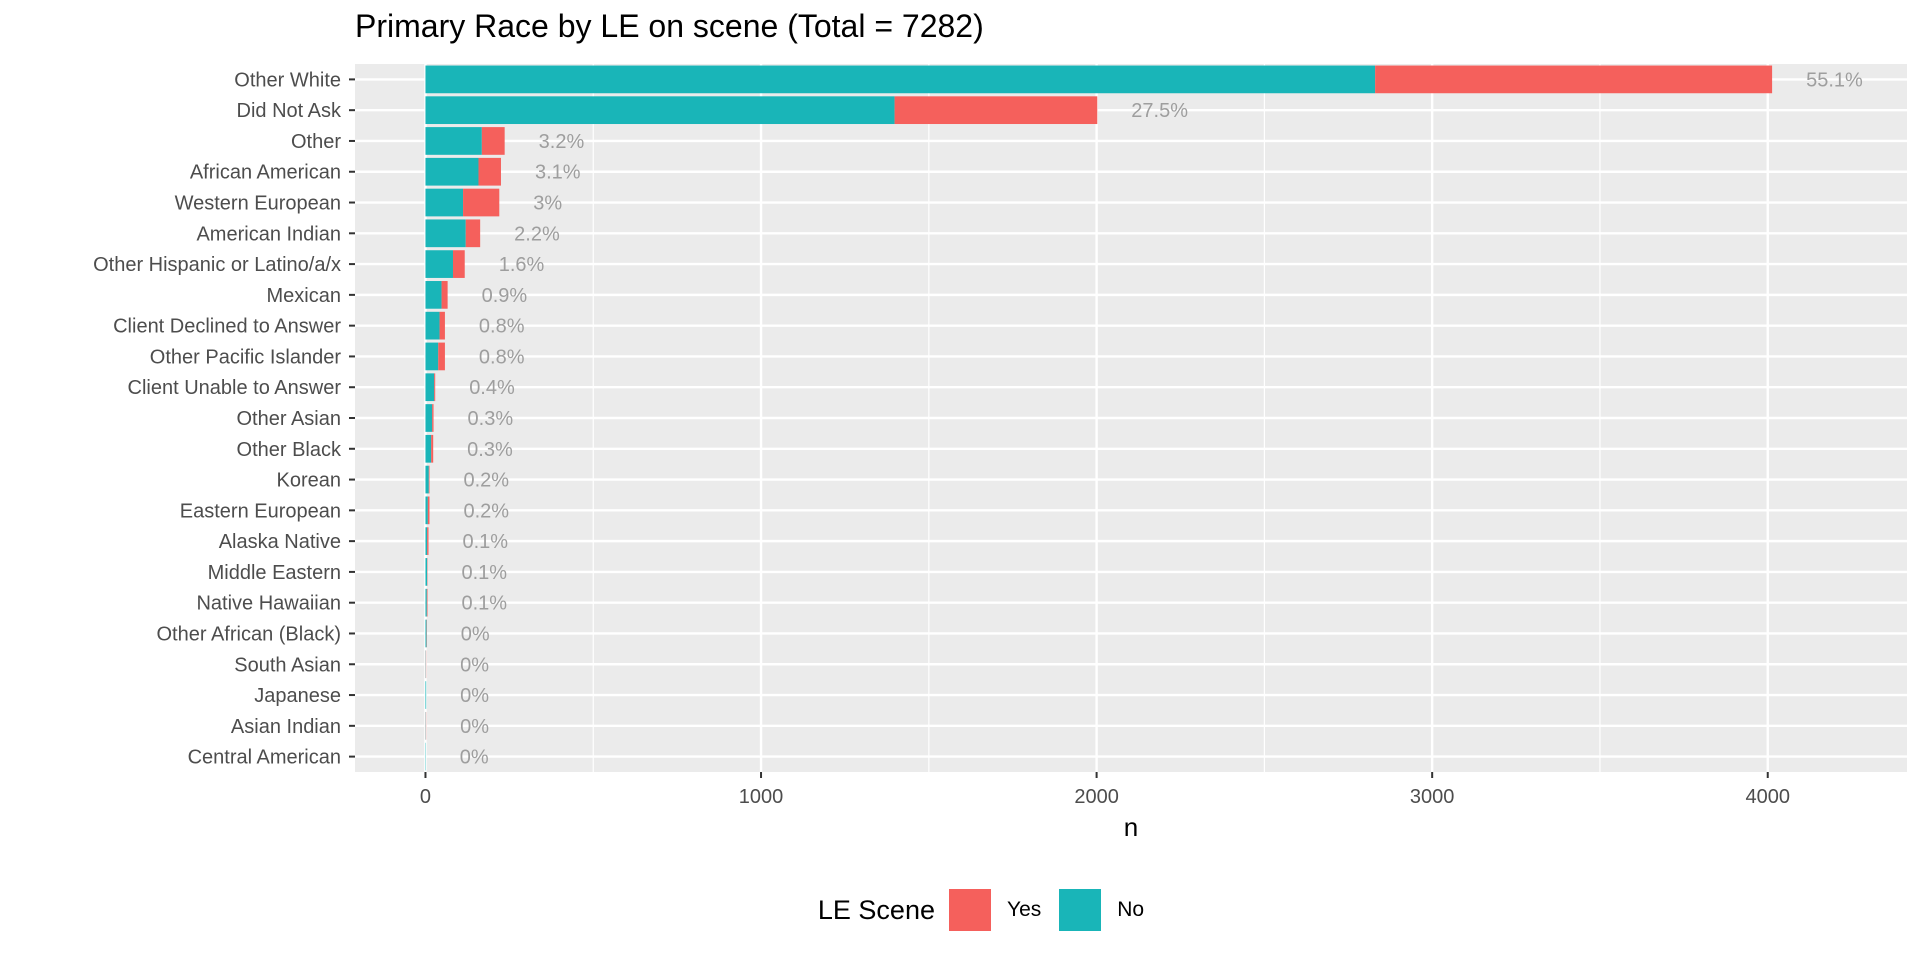 Image resolution: width=1920 pixels, height=960 pixels. I want to click on legend-title: LE Scene, so click(876, 909).